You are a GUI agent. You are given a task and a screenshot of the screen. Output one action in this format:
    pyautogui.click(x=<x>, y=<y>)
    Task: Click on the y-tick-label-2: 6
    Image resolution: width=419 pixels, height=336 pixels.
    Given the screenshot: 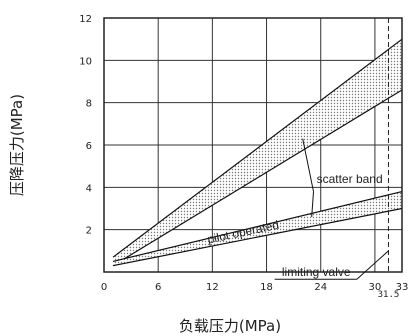 What is the action you would take?
    pyautogui.click(x=89, y=146)
    